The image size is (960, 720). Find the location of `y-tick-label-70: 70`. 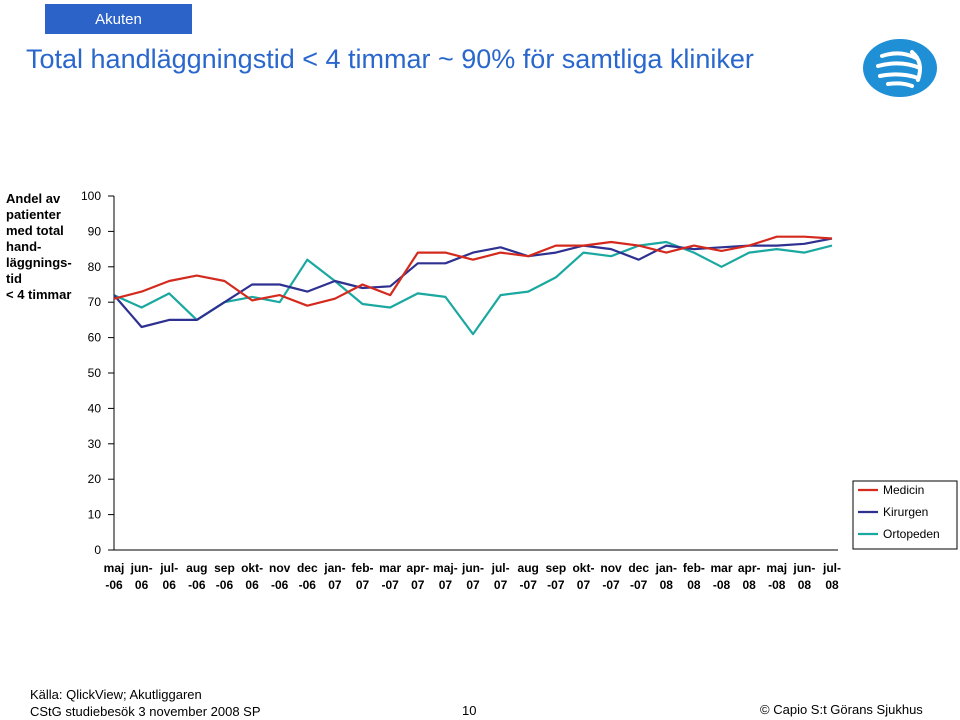

y-tick-label-70: 70 is located at coordinates (95, 302).